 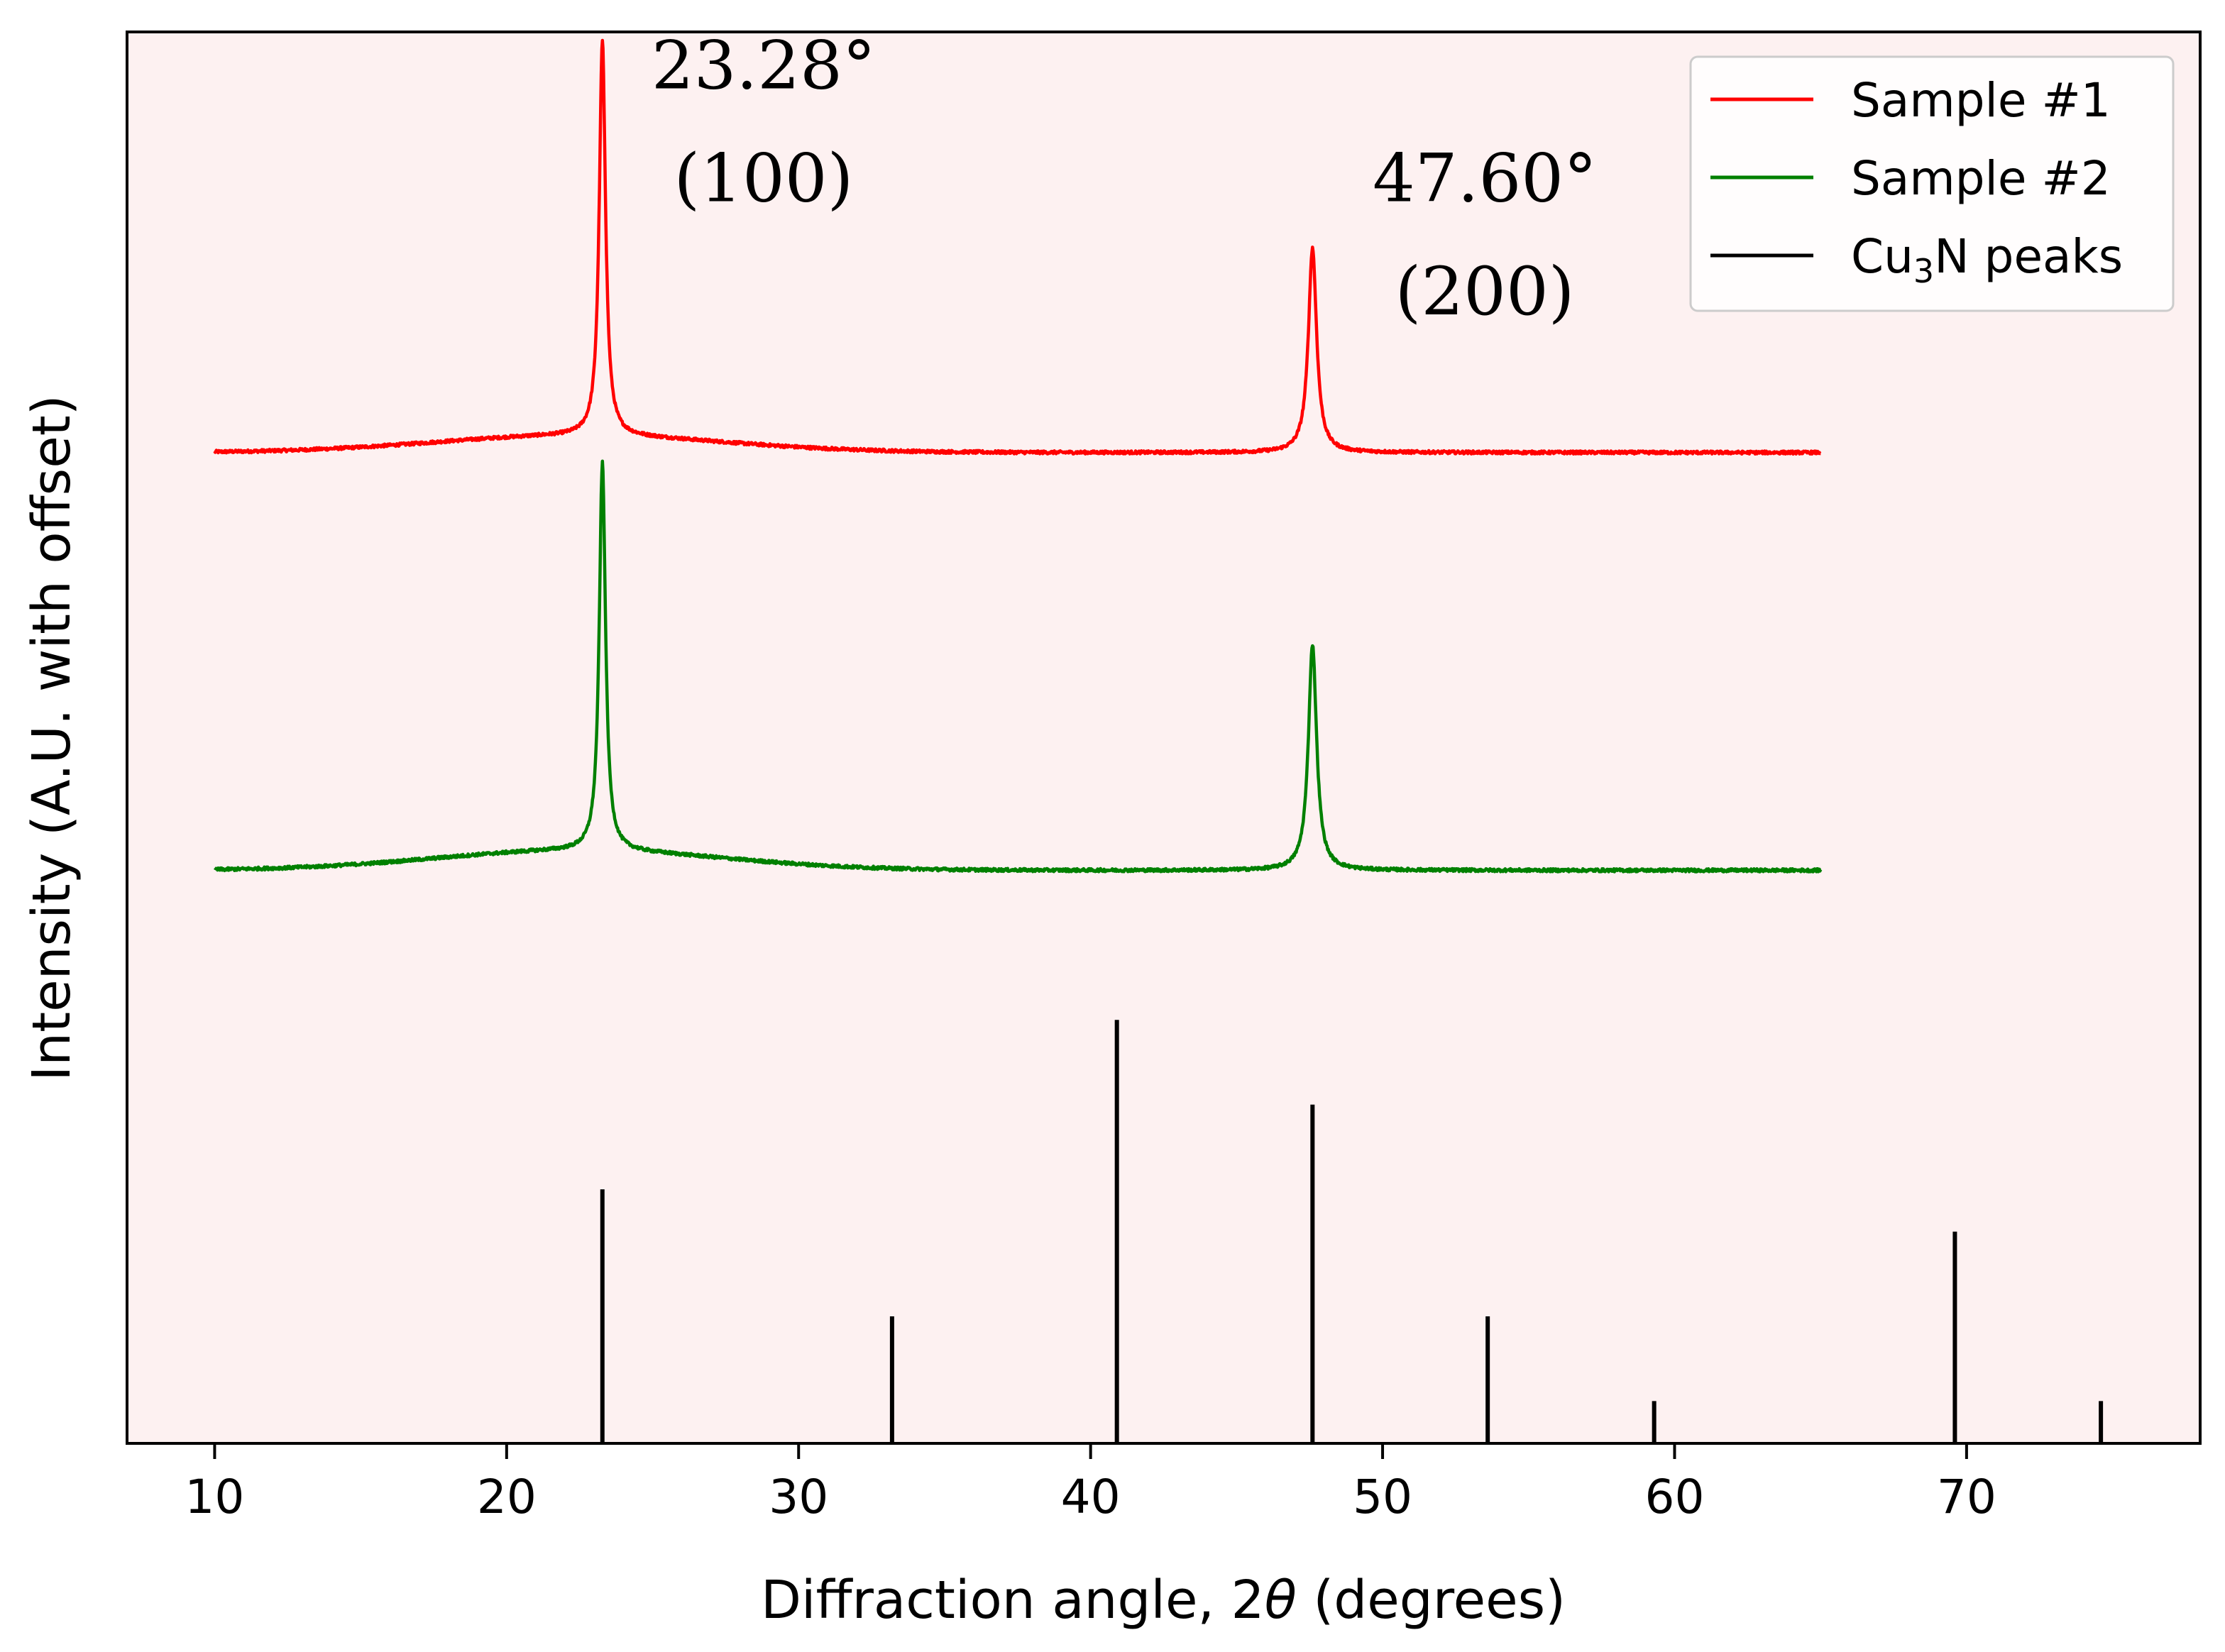 I want to click on peak-annotation: 23.28°, so click(x=764, y=67).